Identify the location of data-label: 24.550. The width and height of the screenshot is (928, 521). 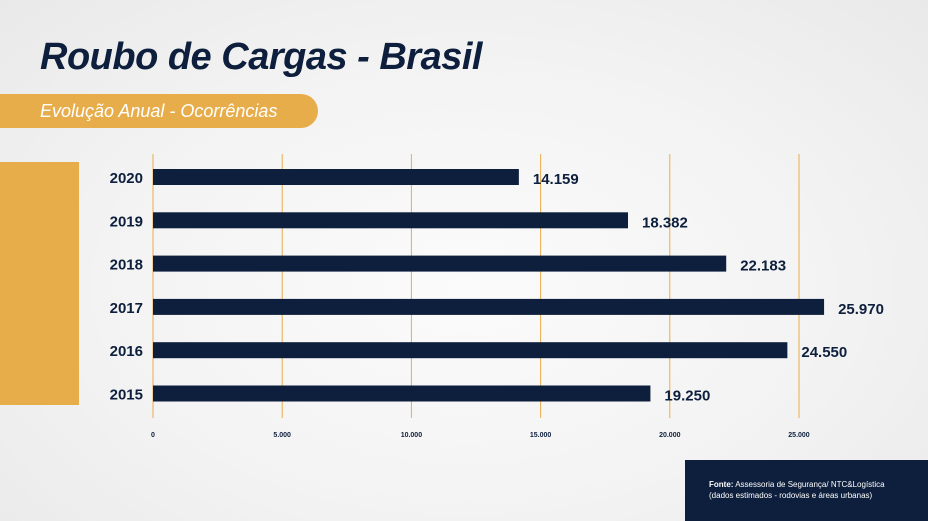
(824, 352).